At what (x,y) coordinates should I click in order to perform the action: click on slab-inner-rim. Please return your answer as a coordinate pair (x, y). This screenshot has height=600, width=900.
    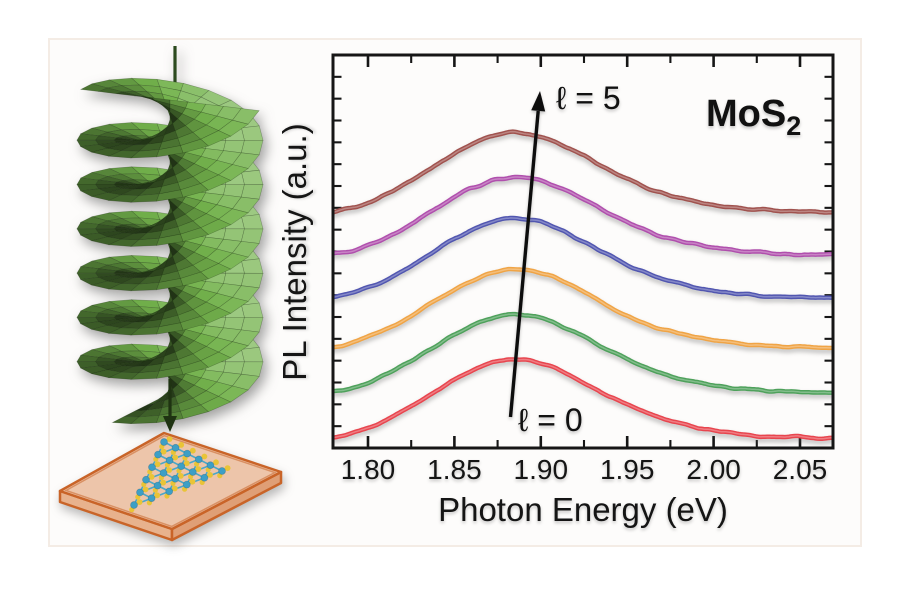
    Looking at the image, I should click on (170, 481).